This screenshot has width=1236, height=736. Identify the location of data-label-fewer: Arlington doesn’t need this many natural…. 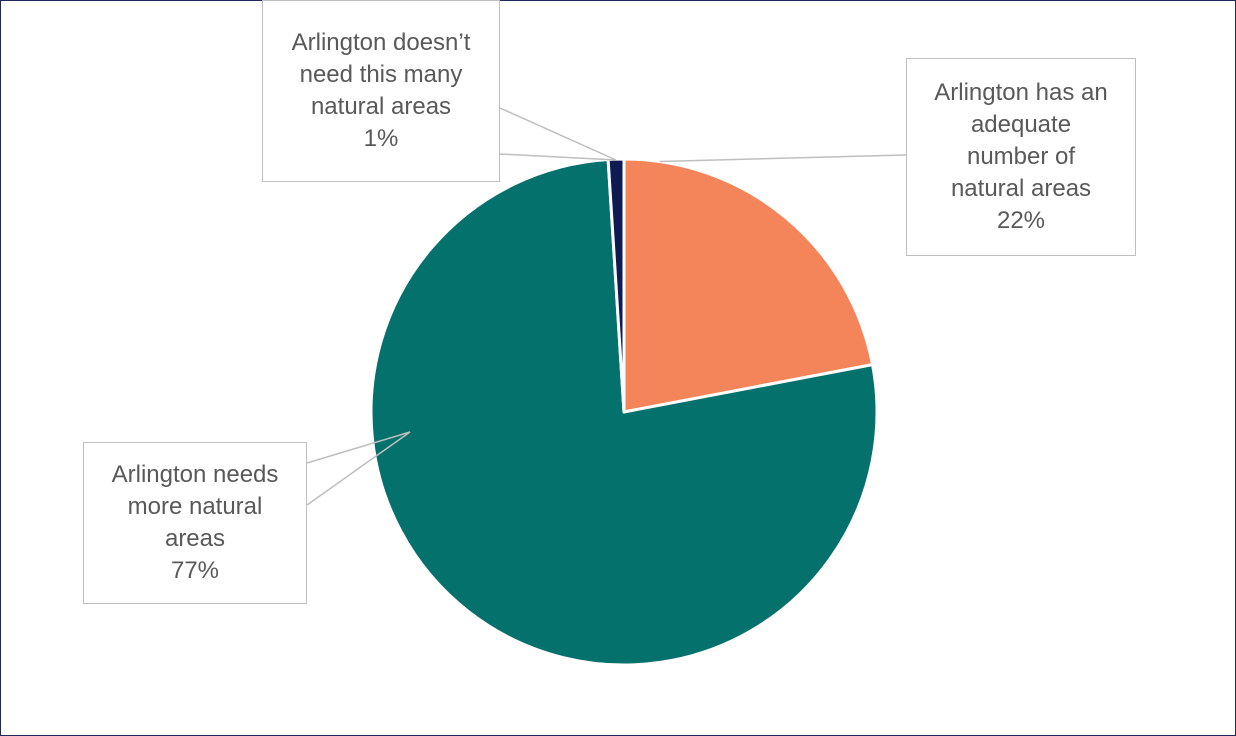
(381, 91).